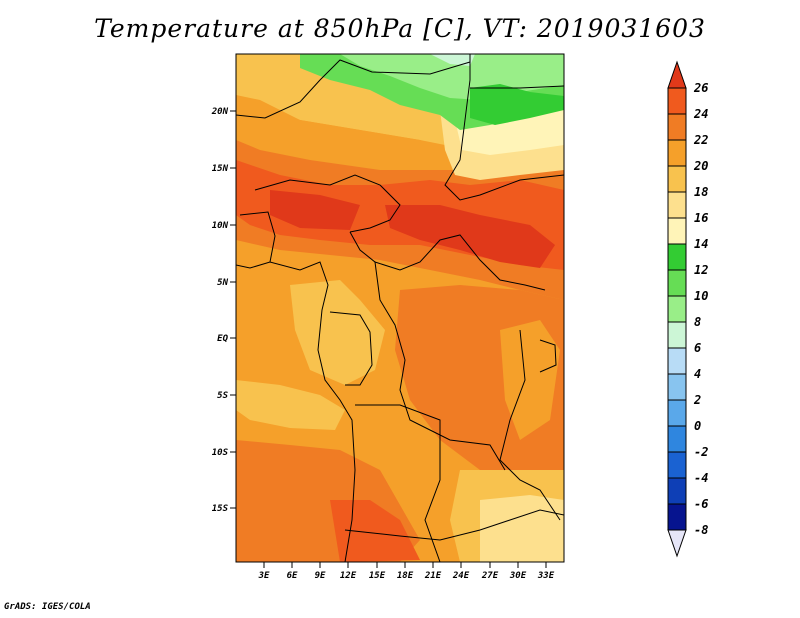 Image resolution: width=800 pixels, height=618 pixels. I want to click on lat-label: 15S, so click(220, 509).